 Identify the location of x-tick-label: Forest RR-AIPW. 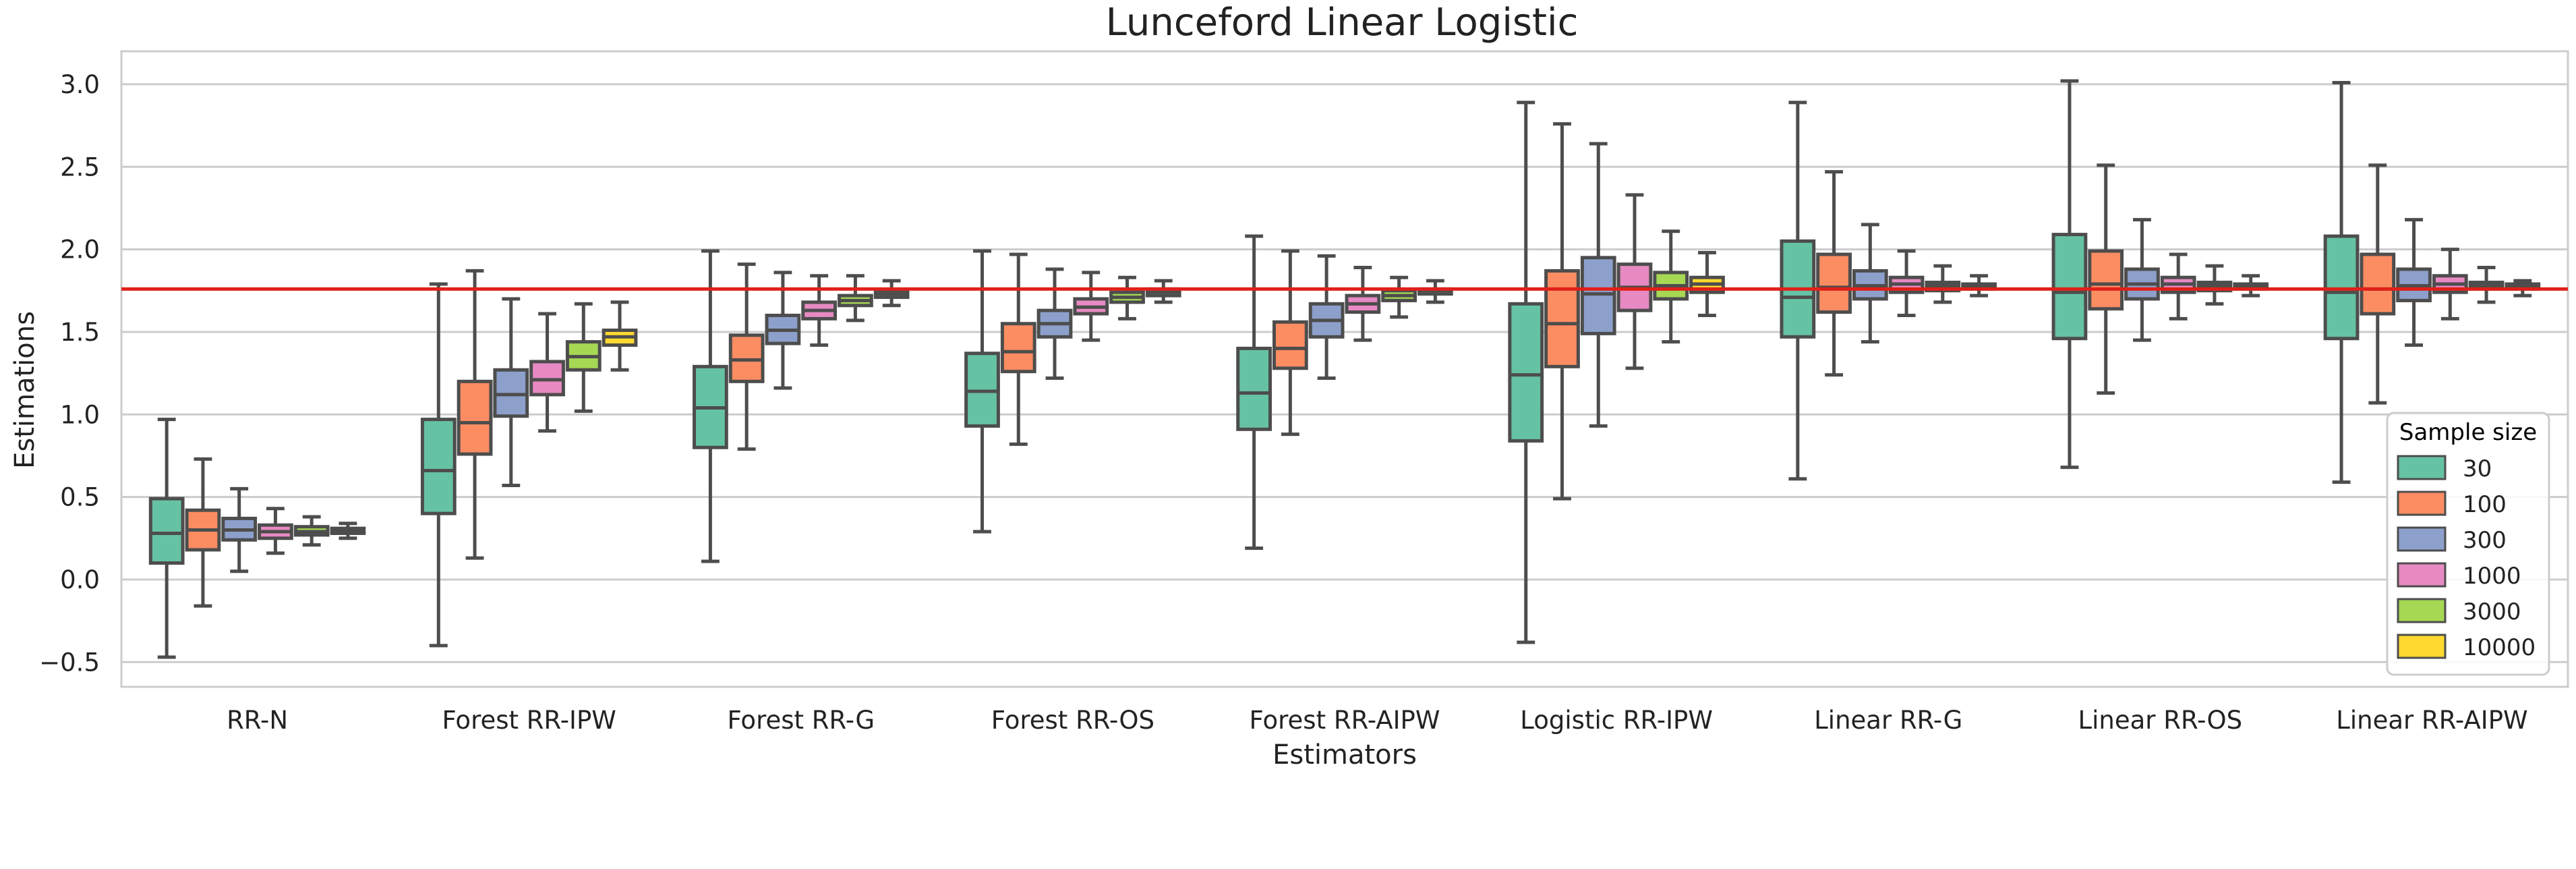
(1345, 720).